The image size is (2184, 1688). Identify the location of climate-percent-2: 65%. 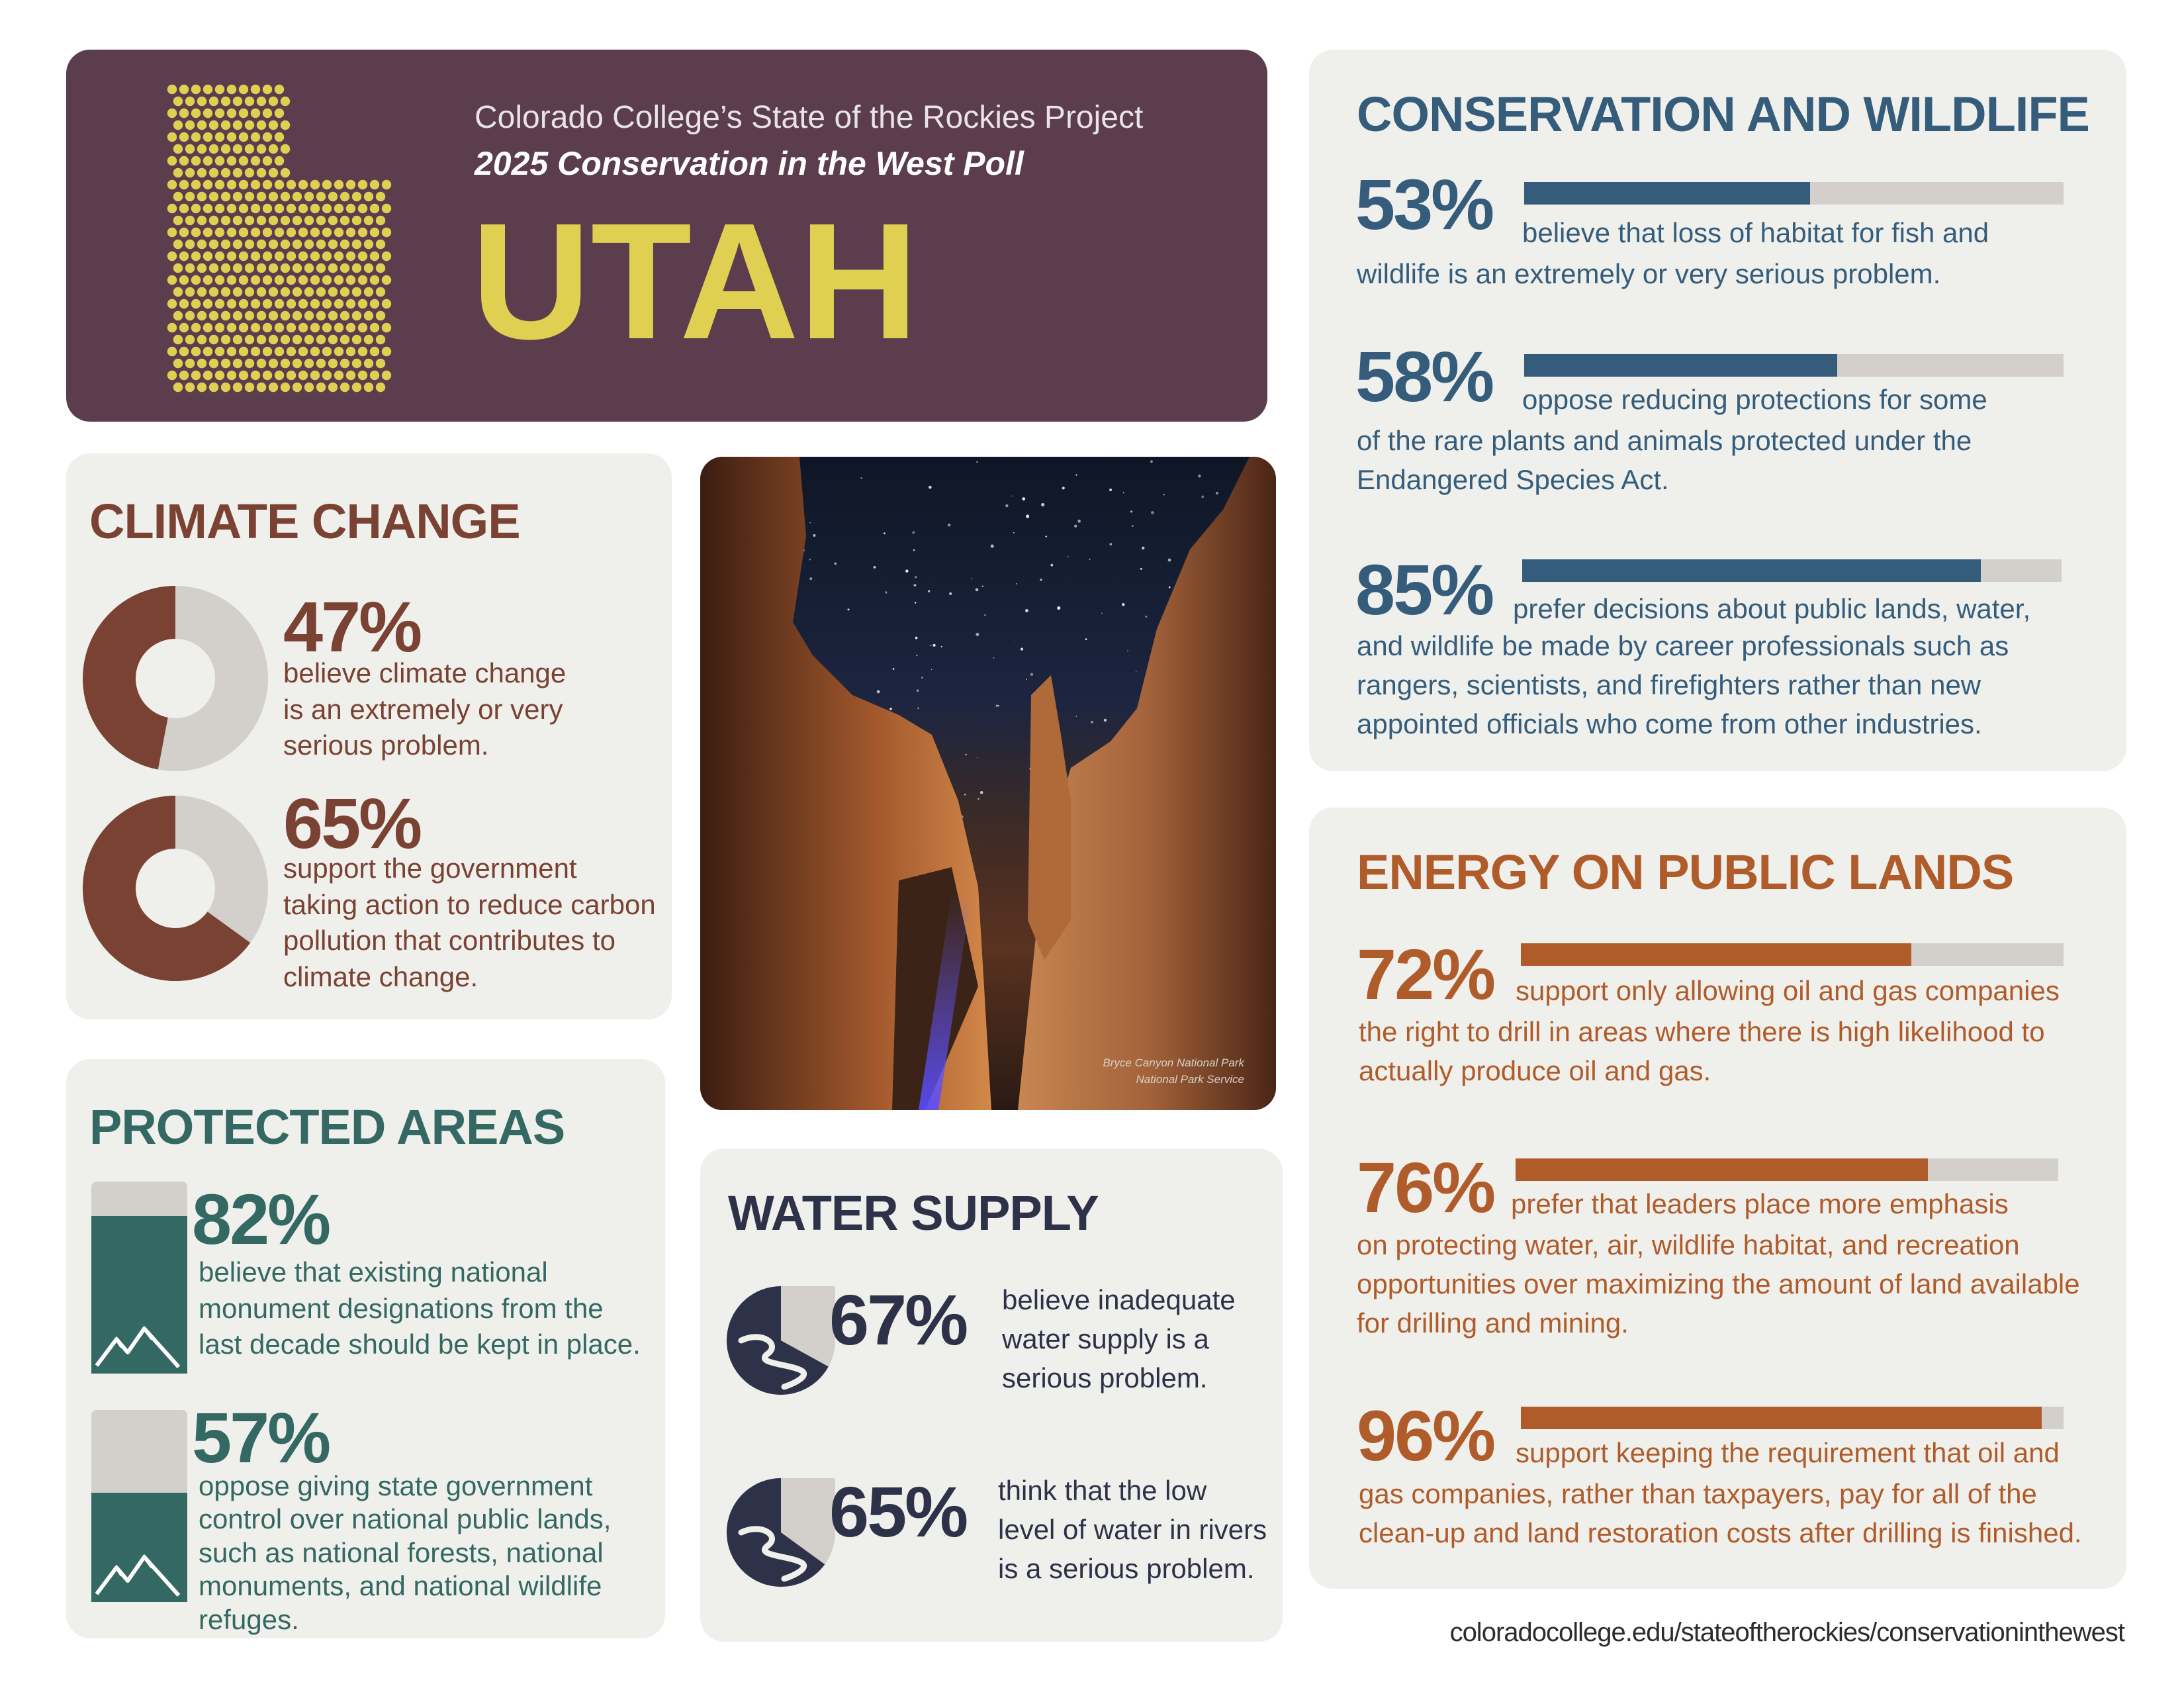
(353, 823).